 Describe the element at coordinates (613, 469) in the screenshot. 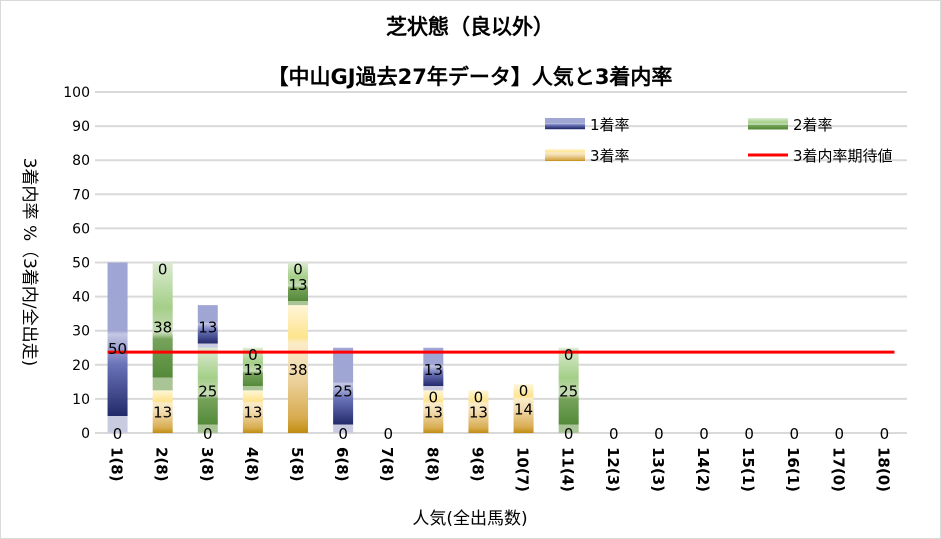

I see `x-tick-label: 12(3)` at that location.